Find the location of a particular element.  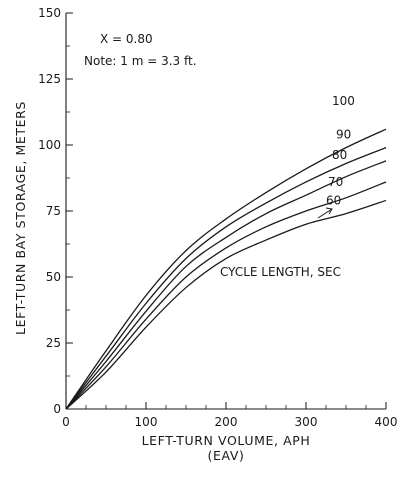

x-tick-label: 200 is located at coordinates (226, 422).